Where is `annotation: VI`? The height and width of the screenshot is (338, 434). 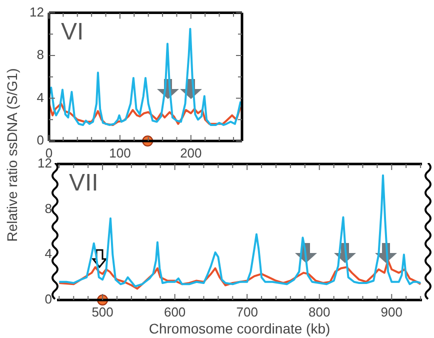 annotation: VI is located at coordinates (72, 32).